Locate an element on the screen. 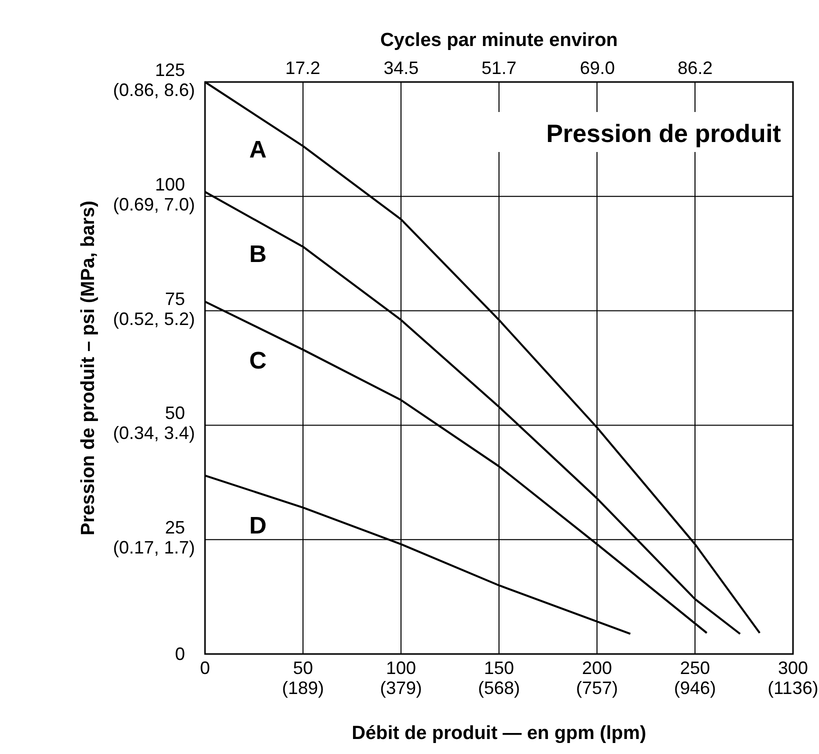  y-tick-label: 50 is located at coordinates (174, 413).